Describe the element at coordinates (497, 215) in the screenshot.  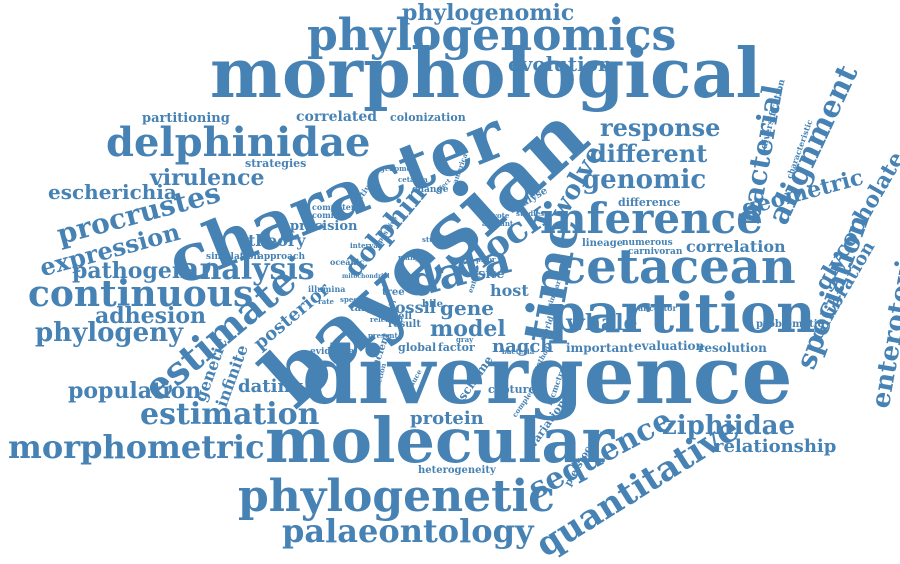
I see `word-coyote: coyote` at that location.